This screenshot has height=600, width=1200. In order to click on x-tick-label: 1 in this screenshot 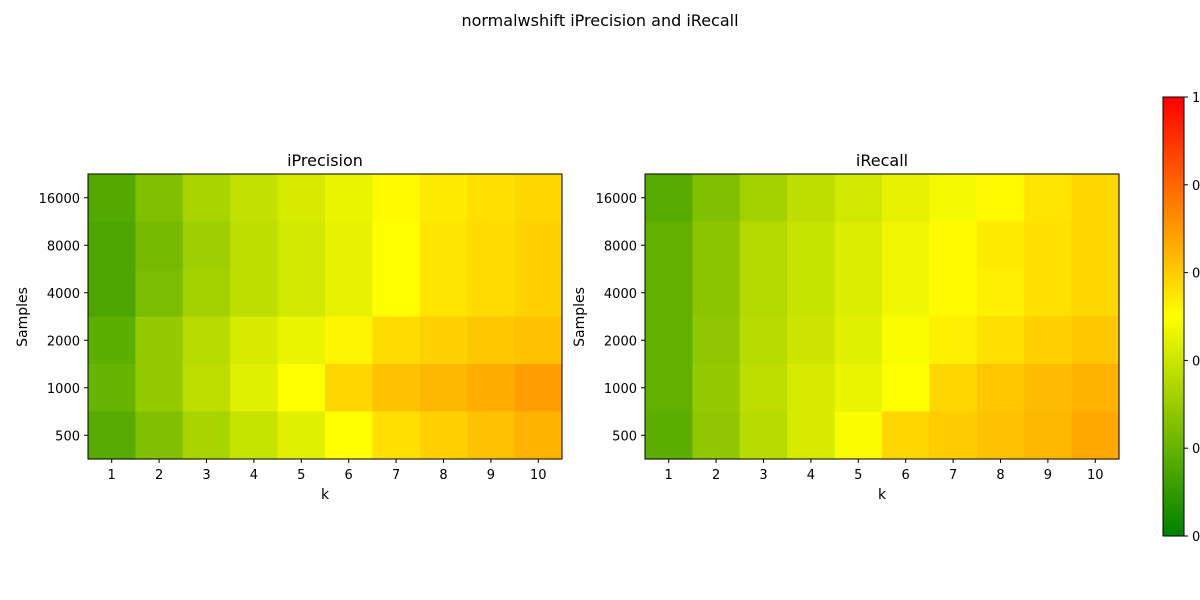, I will do `click(112, 475)`.